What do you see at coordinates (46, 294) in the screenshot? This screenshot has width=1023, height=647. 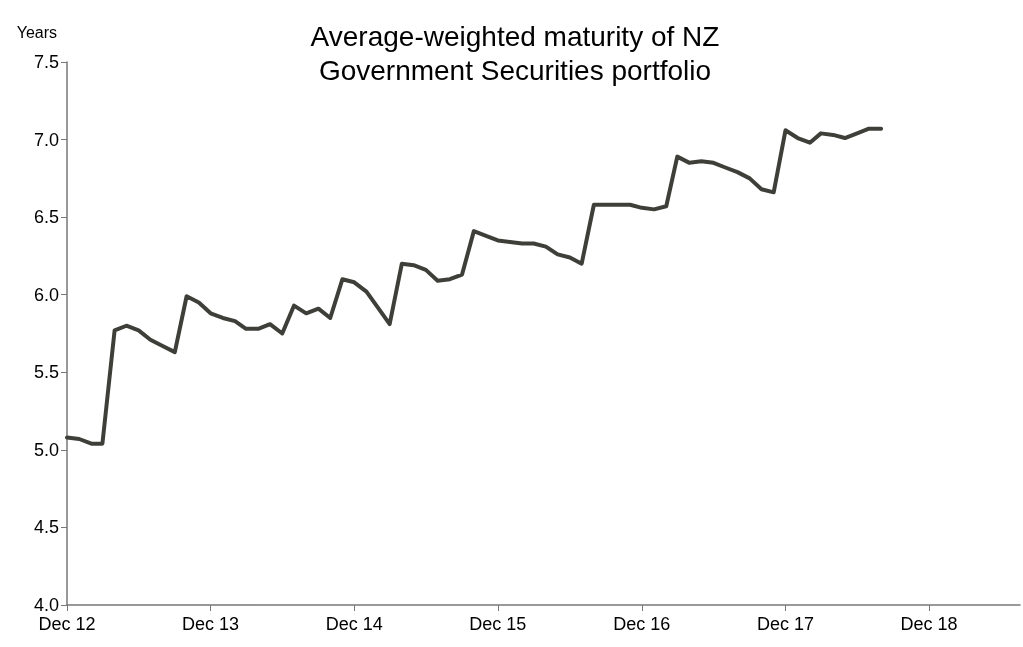 I see `y-tick-label: 6.0` at bounding box center [46, 294].